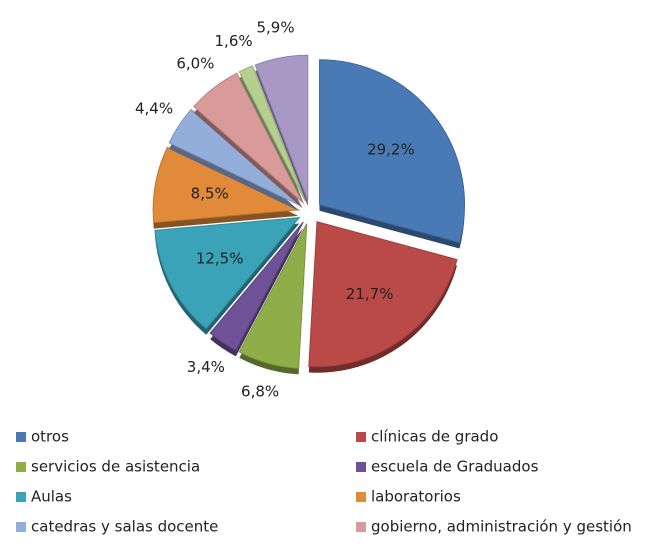  Describe the element at coordinates (50, 437) in the screenshot. I see `legend-label: otros` at that location.